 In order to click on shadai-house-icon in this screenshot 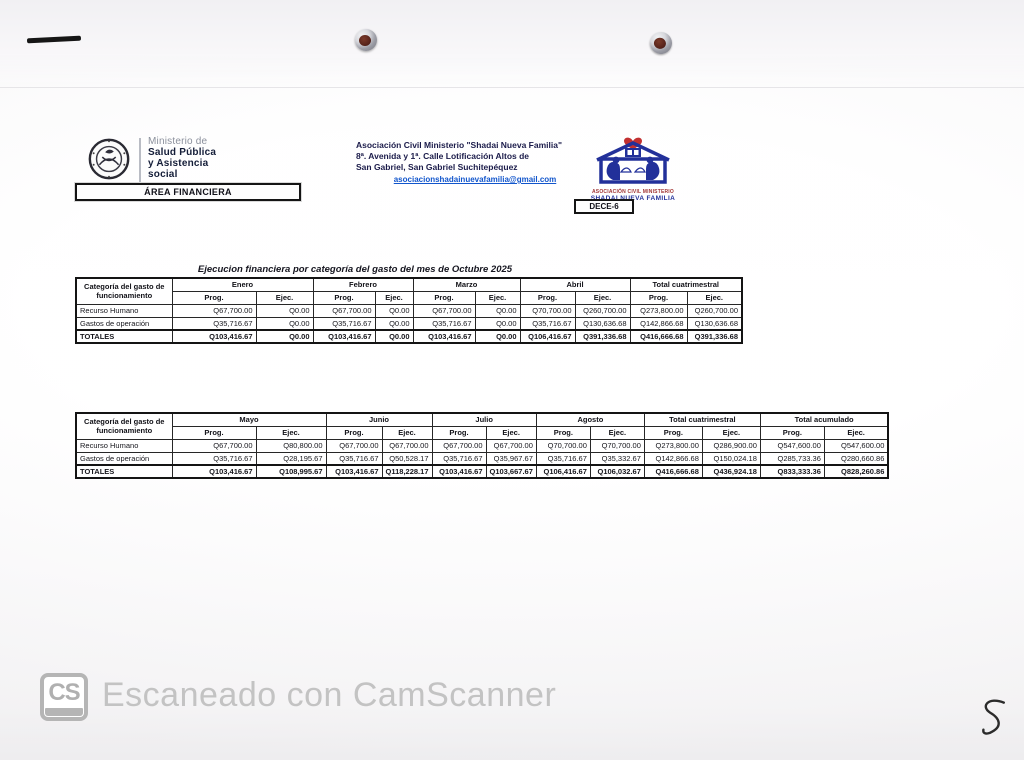, I will do `click(633, 160)`.